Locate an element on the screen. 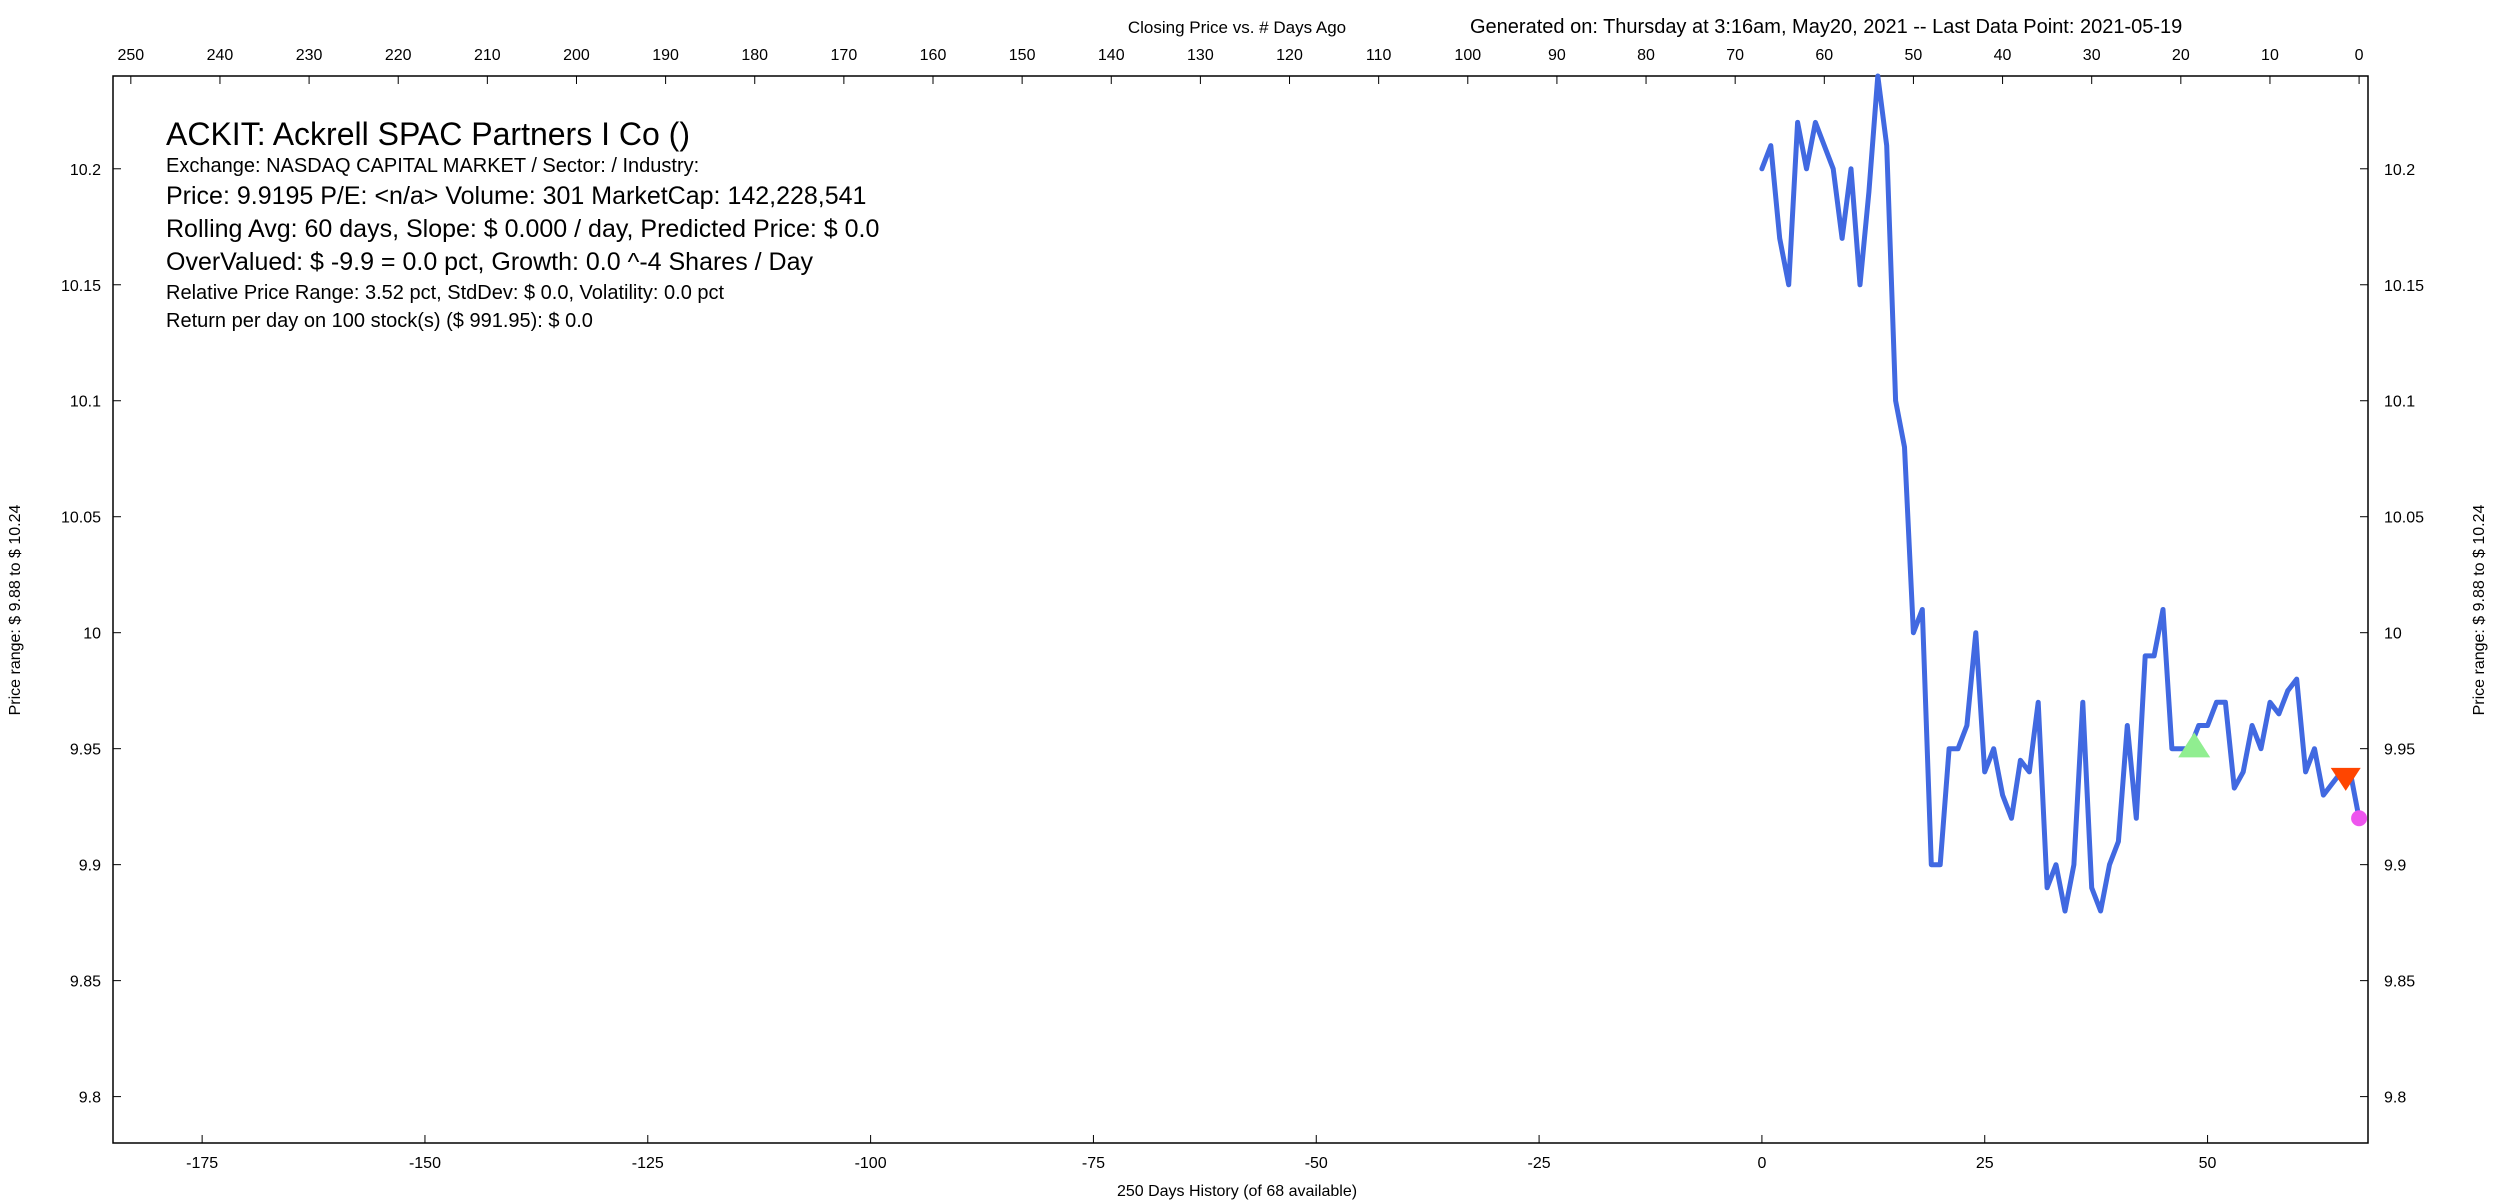 Image resolution: width=2500 pixels, height=1200 pixels. y-tick-label-right: 10.2 is located at coordinates (2399, 170).